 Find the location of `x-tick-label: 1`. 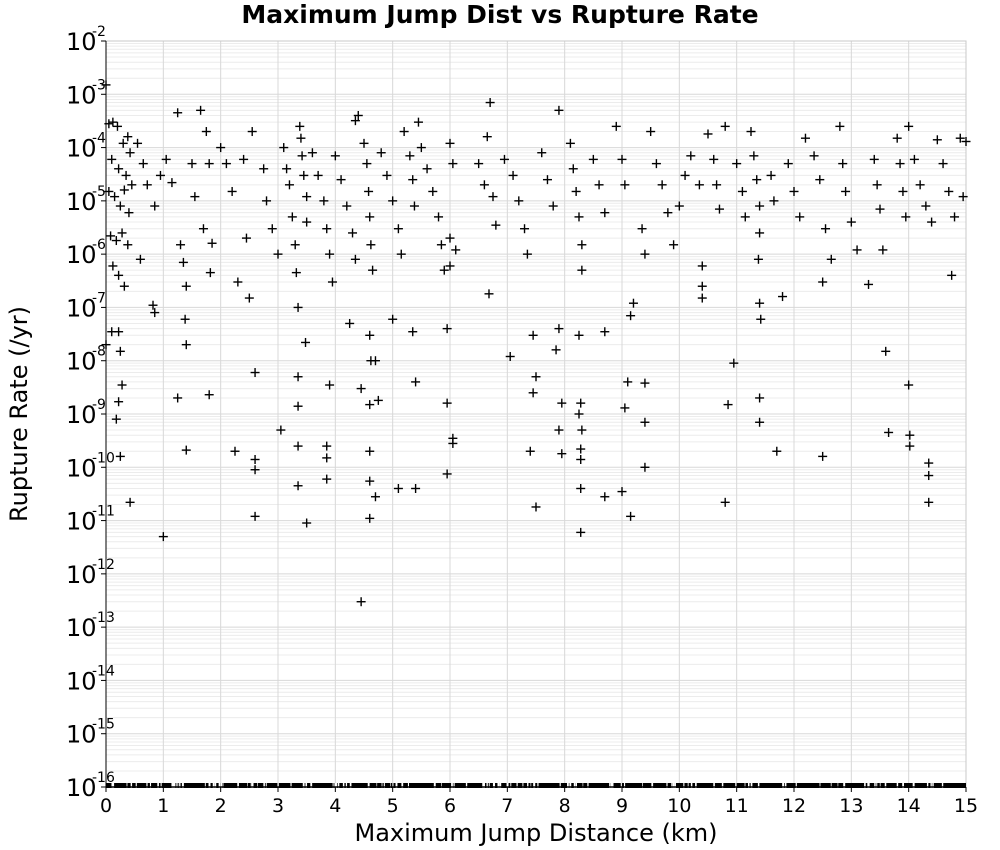

x-tick-label: 1 is located at coordinates (163, 806).